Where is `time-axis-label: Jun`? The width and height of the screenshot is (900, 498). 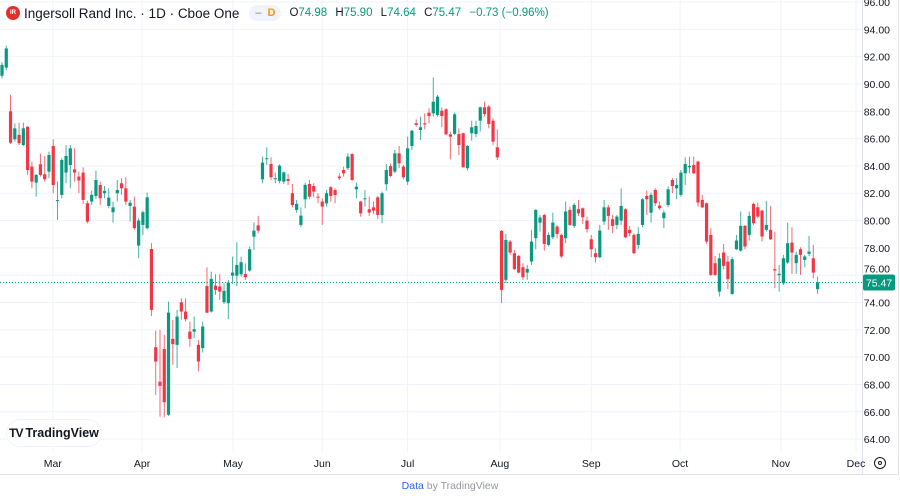 time-axis-label: Jun is located at coordinates (322, 464).